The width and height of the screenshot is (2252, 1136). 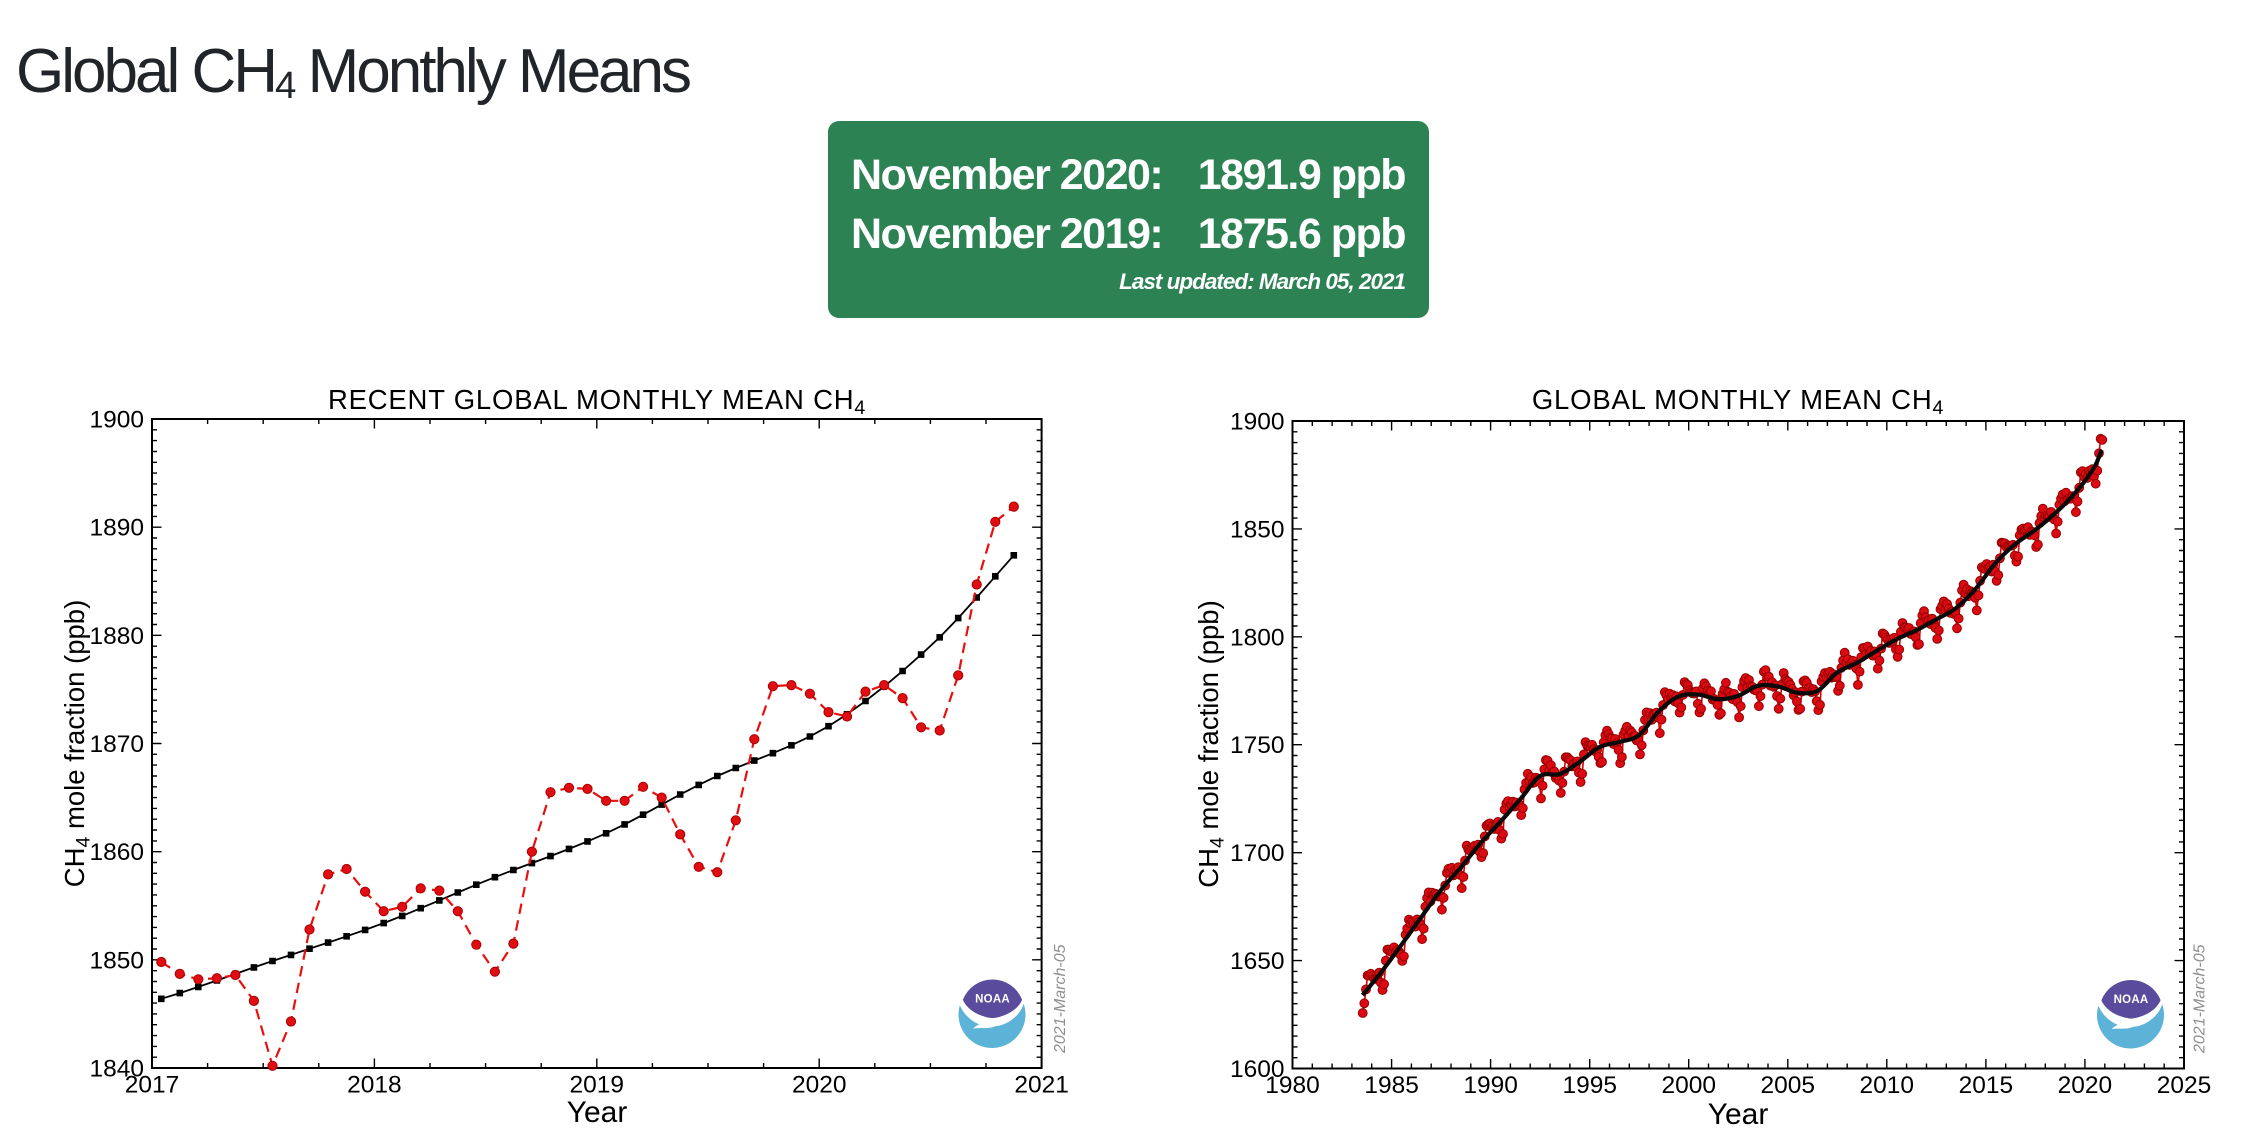 What do you see at coordinates (1589, 1085) in the screenshot?
I see `svg-text: 1995` at bounding box center [1589, 1085].